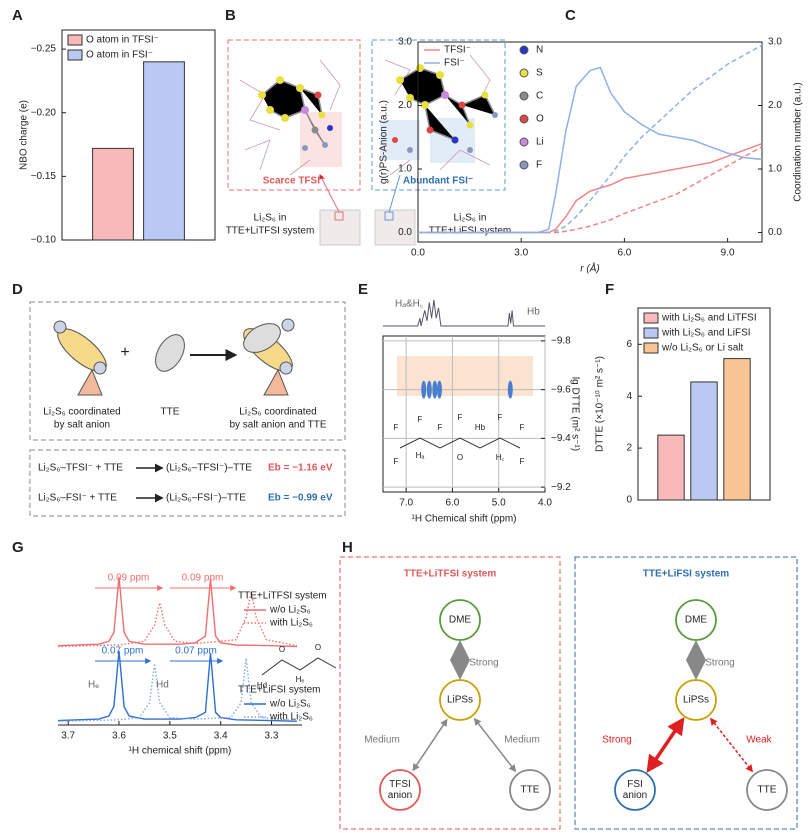  What do you see at coordinates (460, 700) in the screenshot?
I see `node-label: LiPSs` at bounding box center [460, 700].